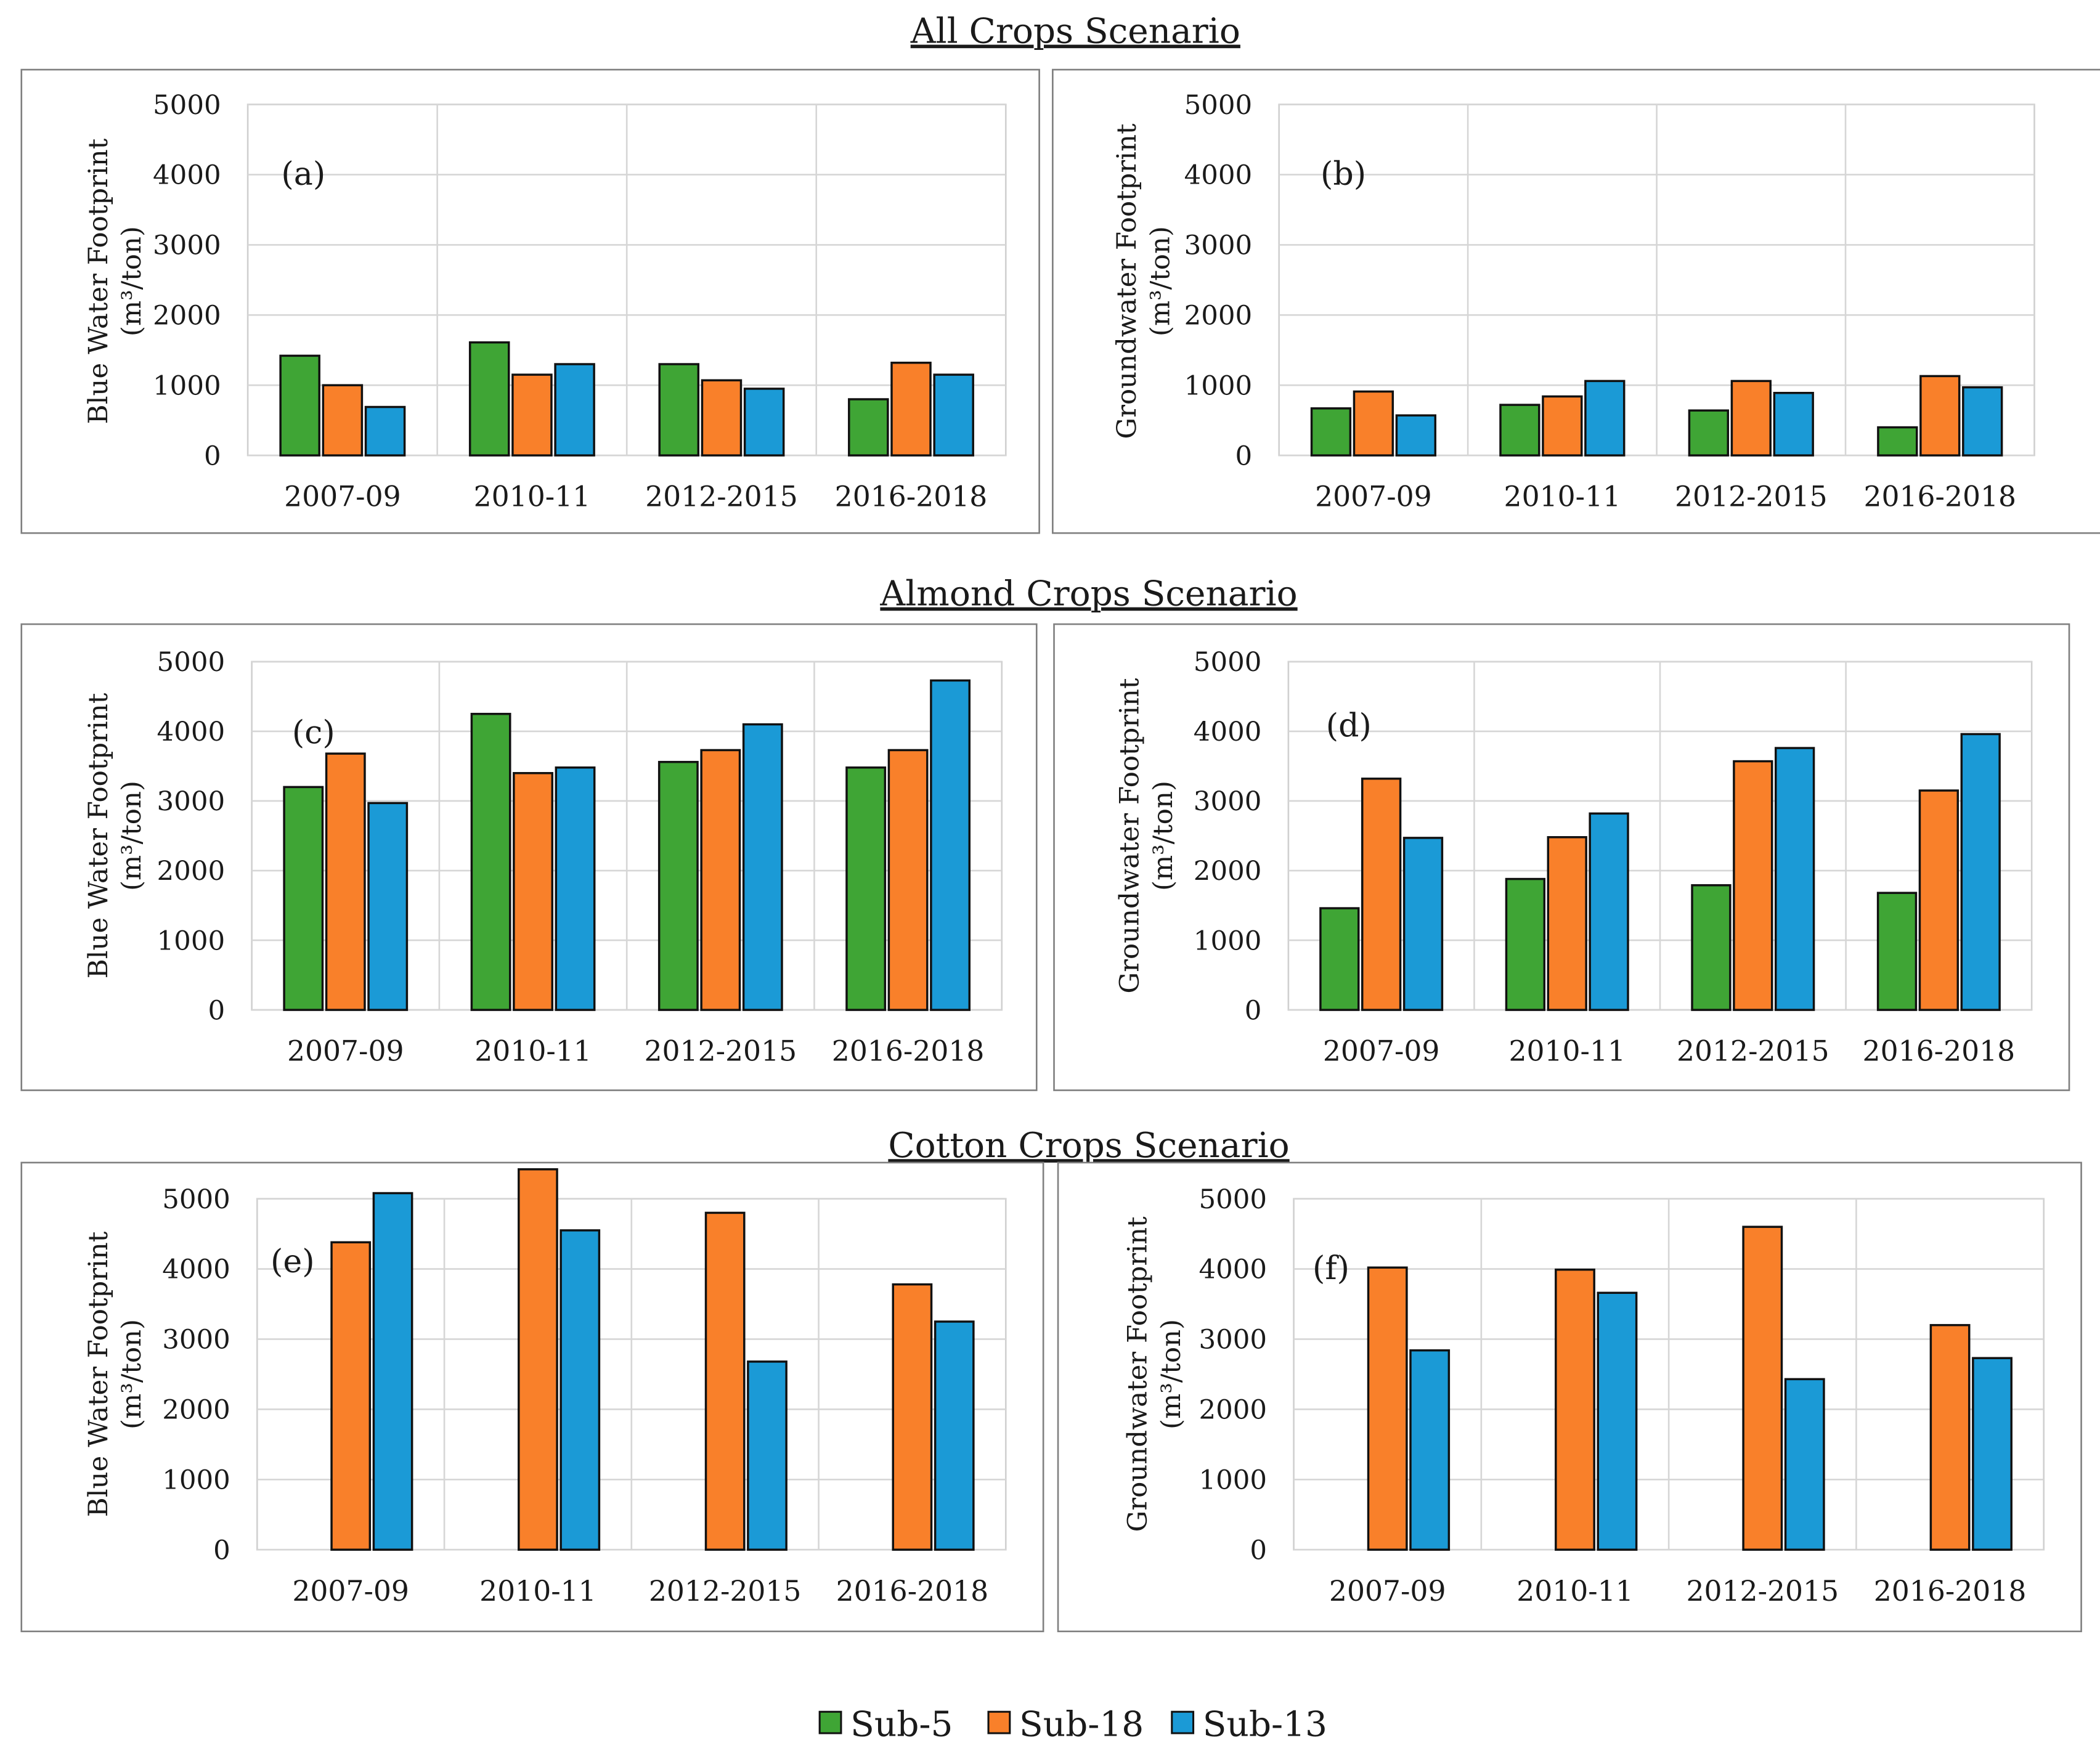  Describe the element at coordinates (901, 1724) in the screenshot. I see `legend-label: Sub-5` at that location.